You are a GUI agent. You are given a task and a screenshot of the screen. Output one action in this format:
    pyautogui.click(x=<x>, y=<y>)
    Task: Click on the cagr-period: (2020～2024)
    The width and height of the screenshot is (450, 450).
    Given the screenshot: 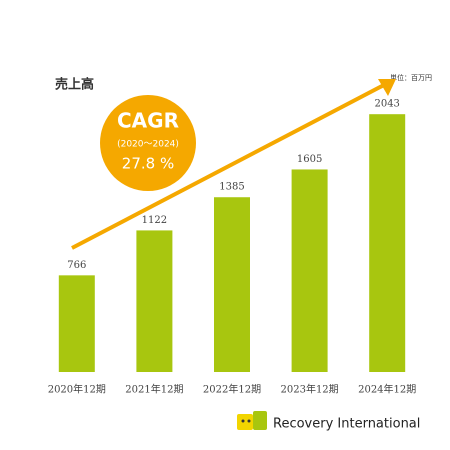 What is the action you would take?
    pyautogui.click(x=148, y=145)
    